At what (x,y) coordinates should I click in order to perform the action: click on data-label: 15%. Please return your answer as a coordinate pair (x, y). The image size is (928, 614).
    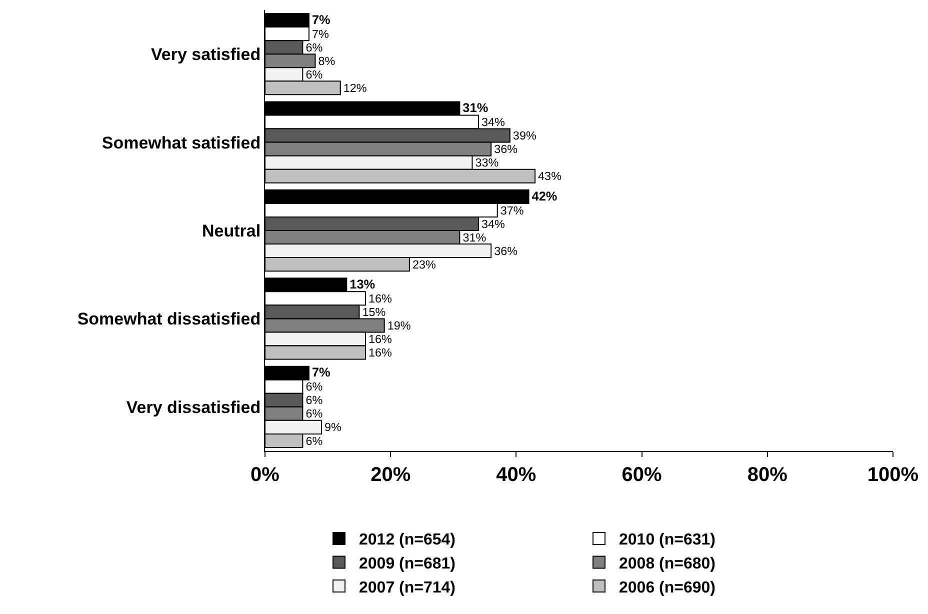
    Looking at the image, I should click on (374, 312).